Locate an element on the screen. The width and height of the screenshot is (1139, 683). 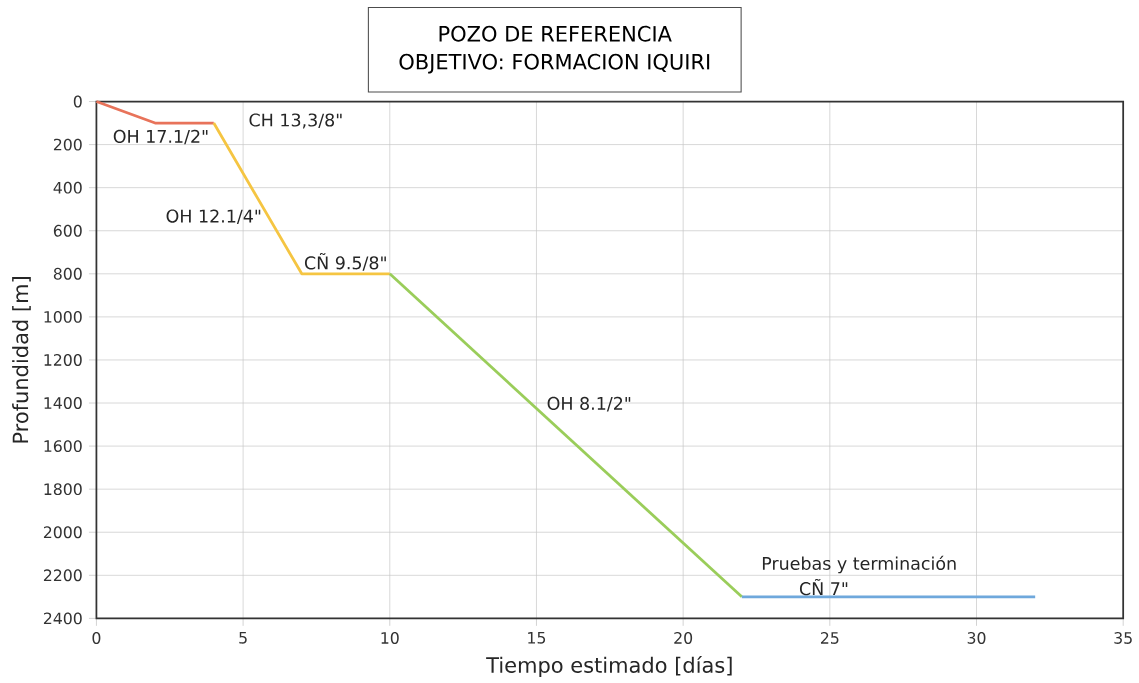
annotation: CÑ 9.5/8" is located at coordinates (345, 262).